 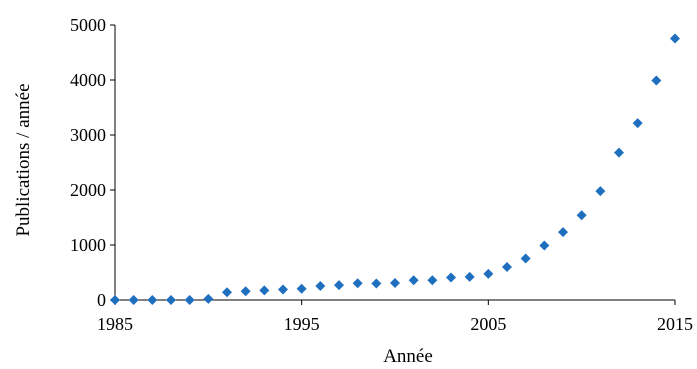 What do you see at coordinates (115, 324) in the screenshot?
I see `x-tick-label: 1985` at bounding box center [115, 324].